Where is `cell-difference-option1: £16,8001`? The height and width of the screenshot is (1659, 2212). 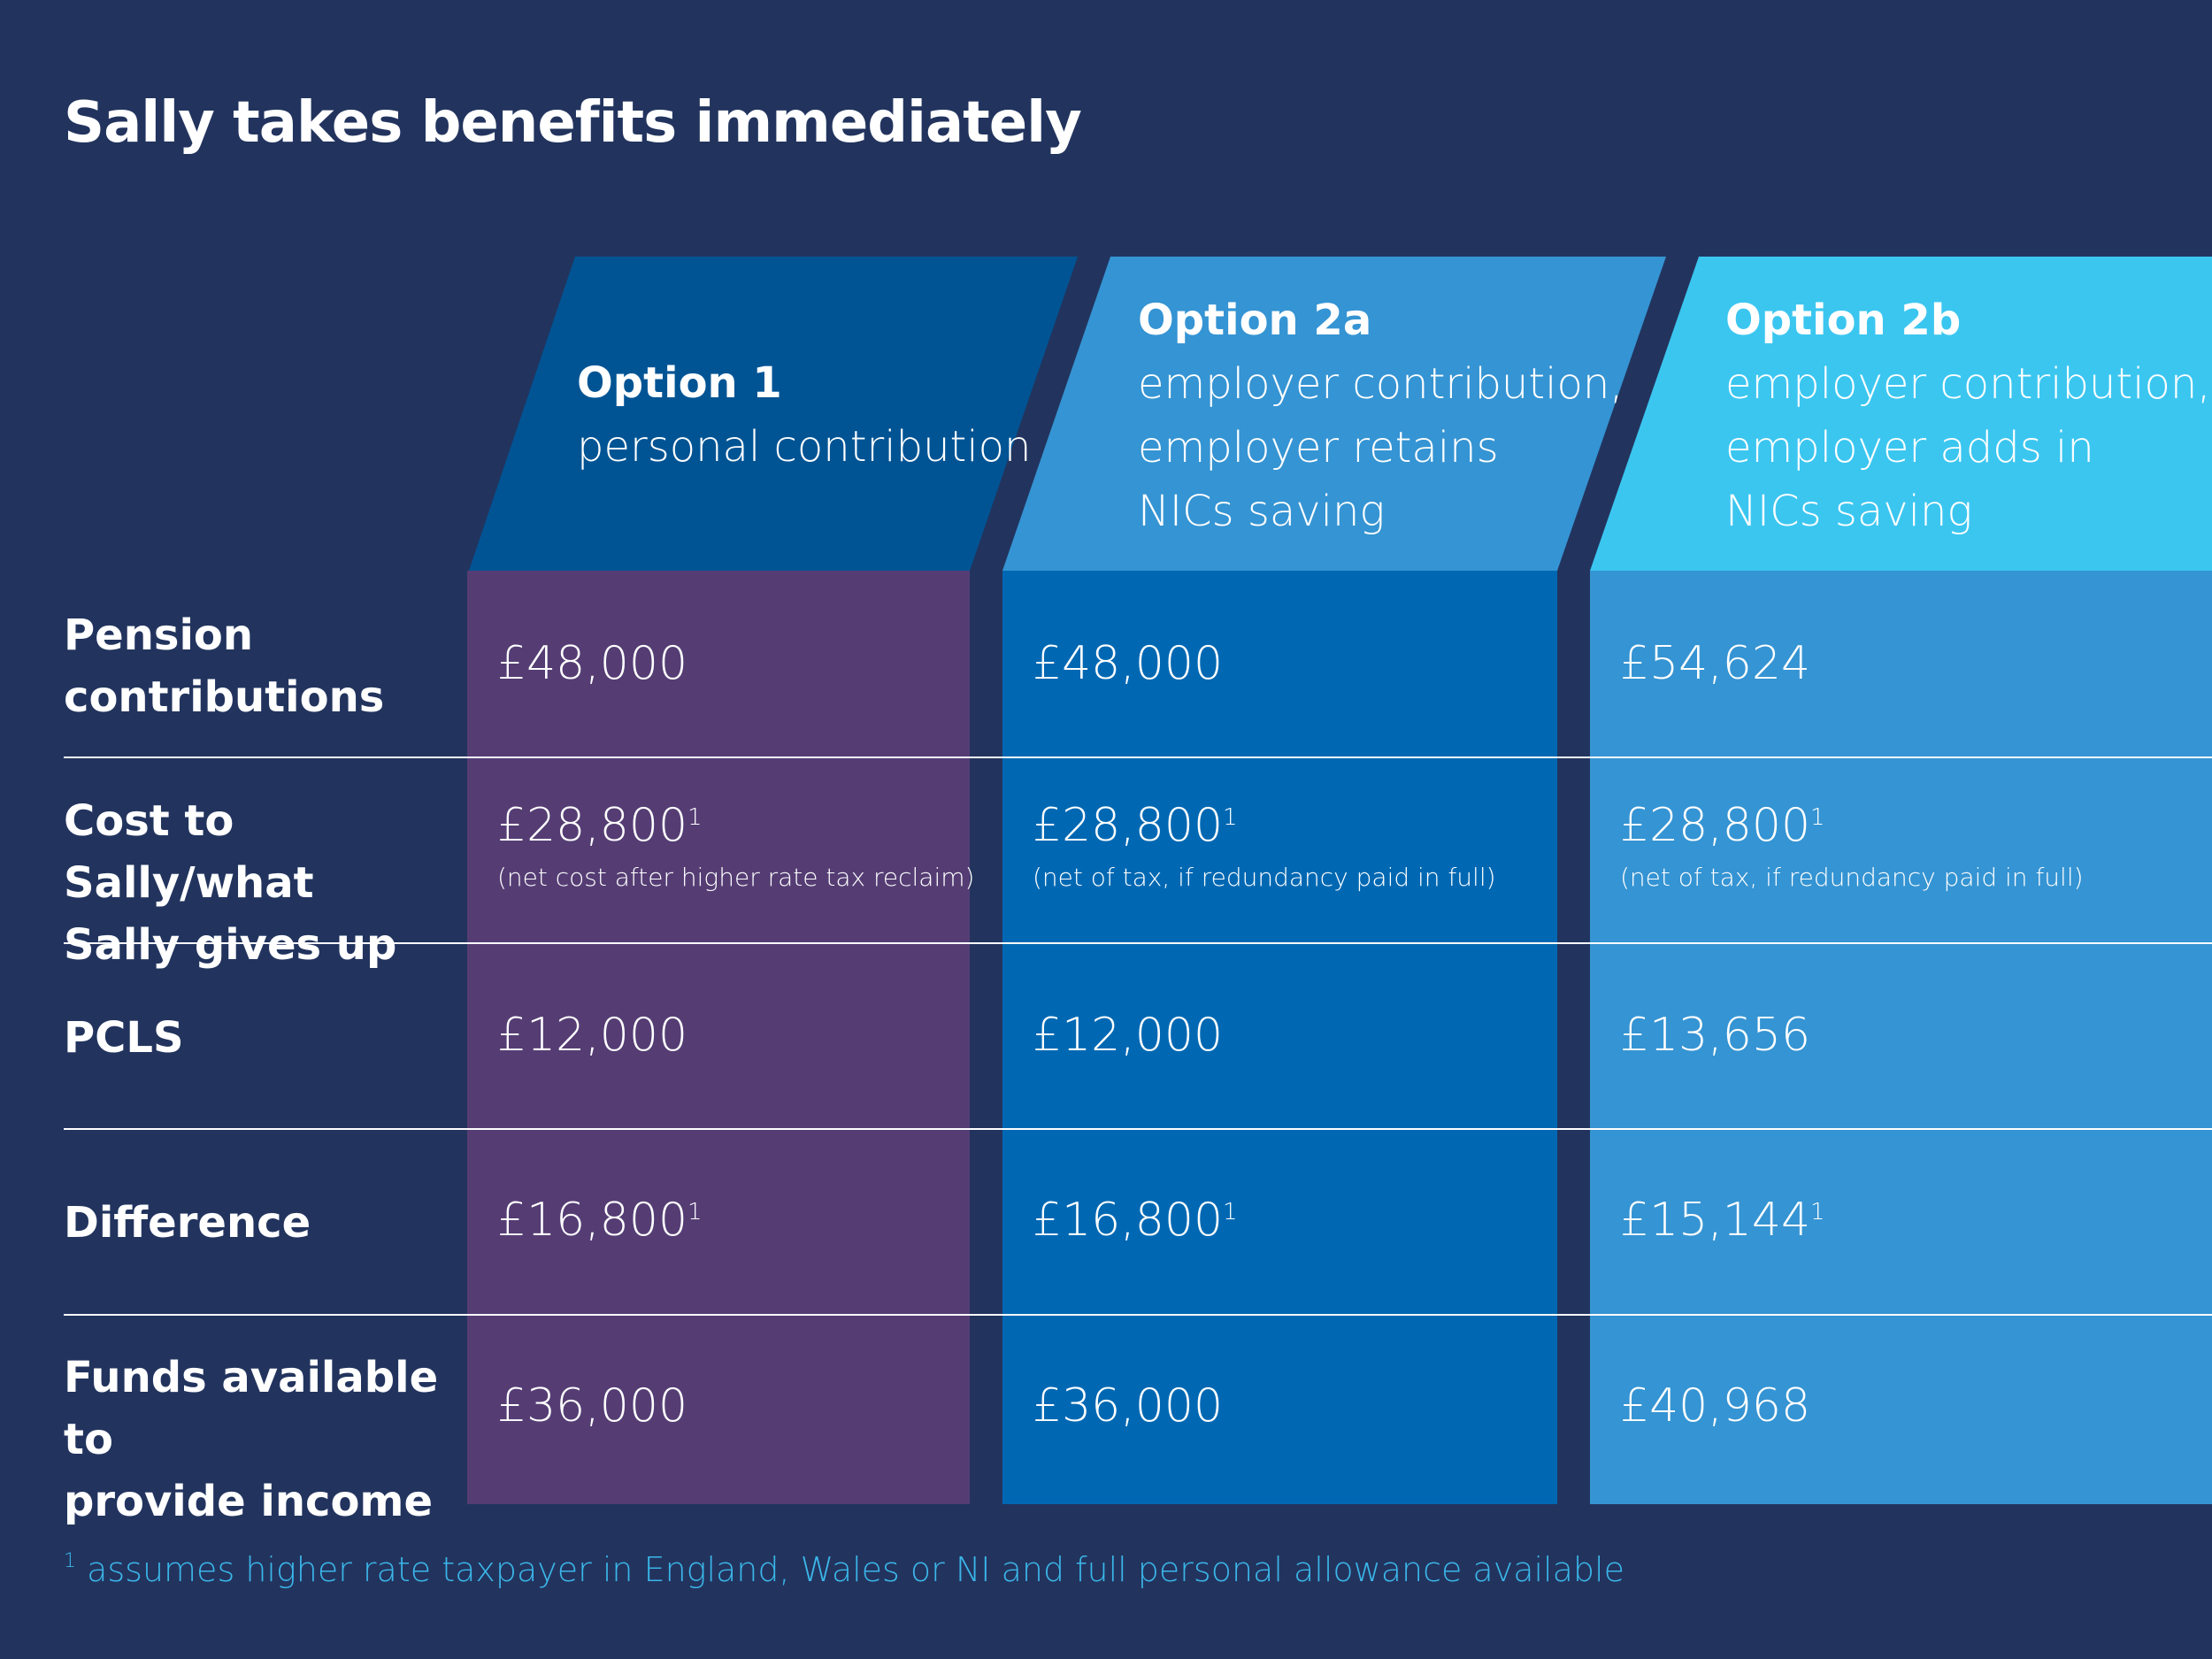
cell-difference-option1: £16,8001 is located at coordinates (600, 1221).